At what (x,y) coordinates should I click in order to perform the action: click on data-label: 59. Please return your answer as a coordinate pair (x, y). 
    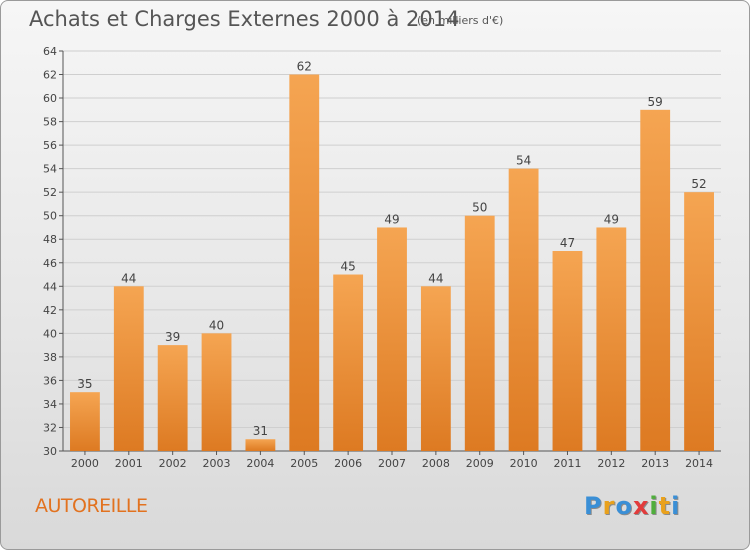
    Looking at the image, I should click on (655, 102).